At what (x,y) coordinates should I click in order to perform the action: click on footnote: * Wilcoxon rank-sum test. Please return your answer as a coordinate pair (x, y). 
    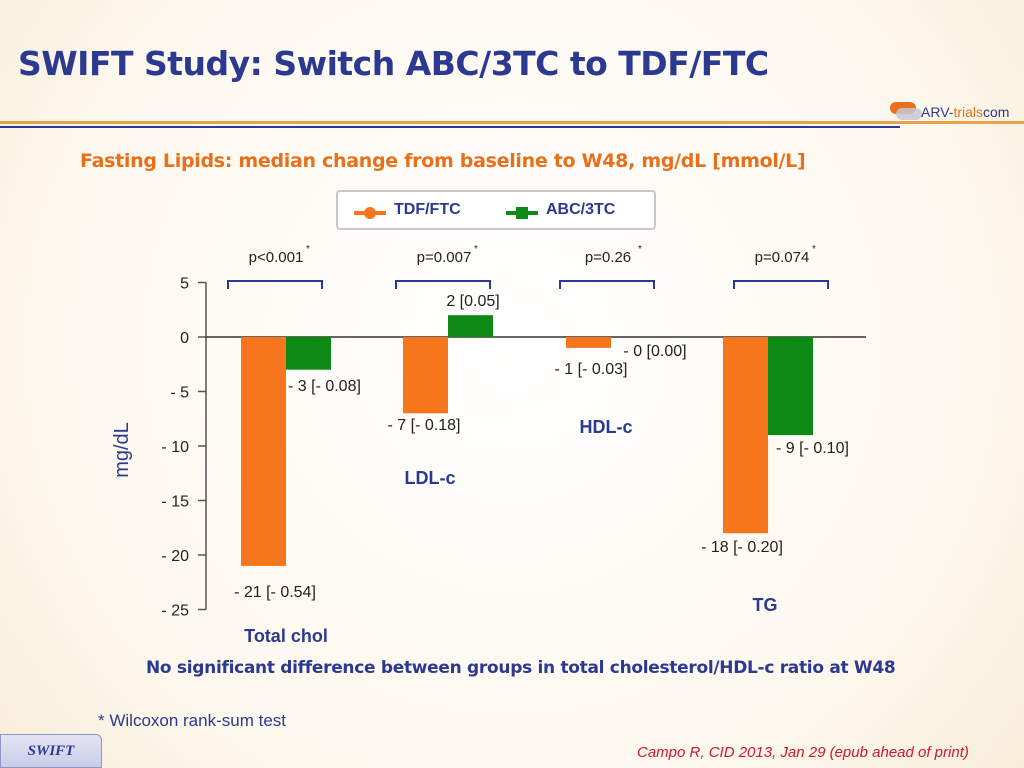
    Looking at the image, I should click on (192, 720).